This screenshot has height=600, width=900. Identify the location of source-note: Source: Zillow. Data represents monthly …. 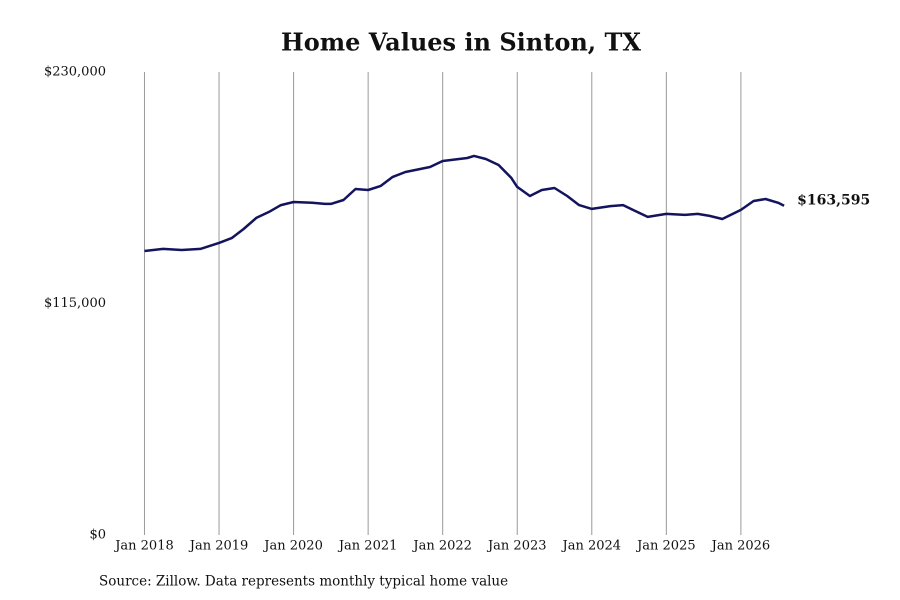
(303, 582).